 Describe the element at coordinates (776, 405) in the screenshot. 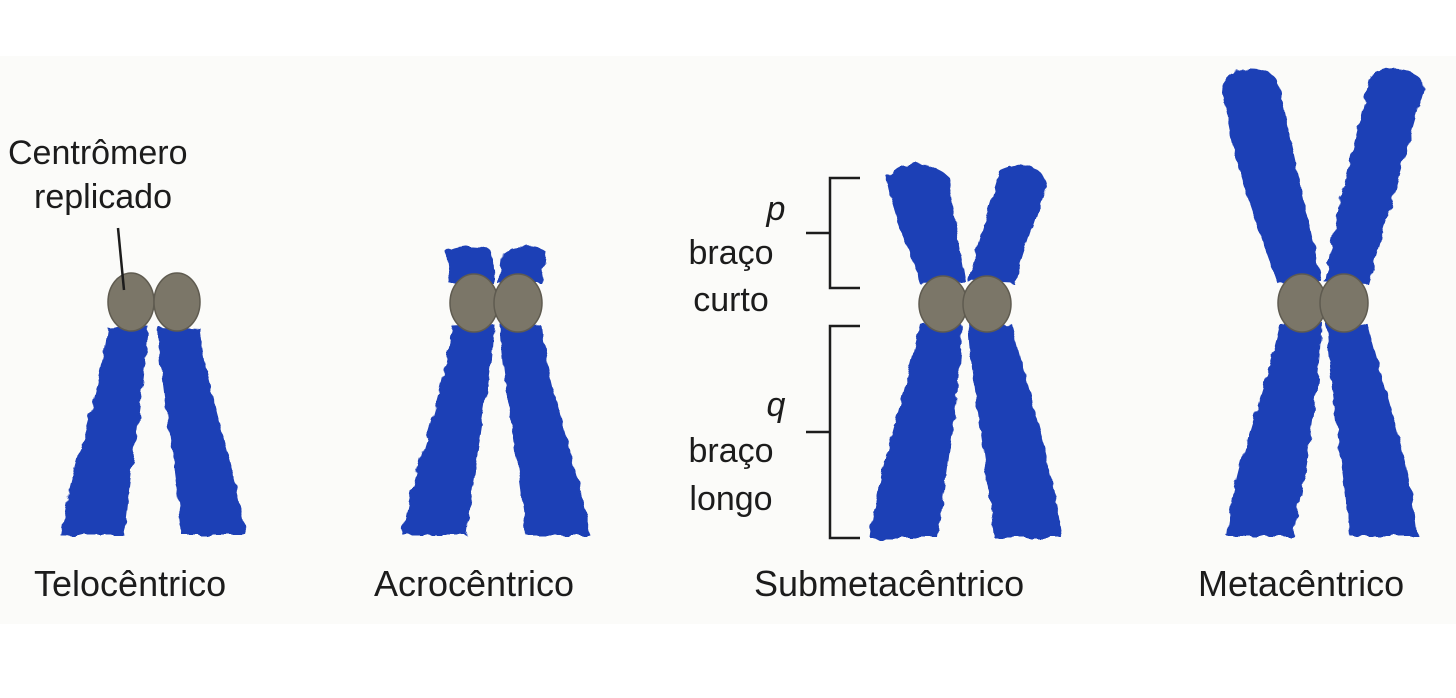

I see `q-arm-letter: q` at that location.